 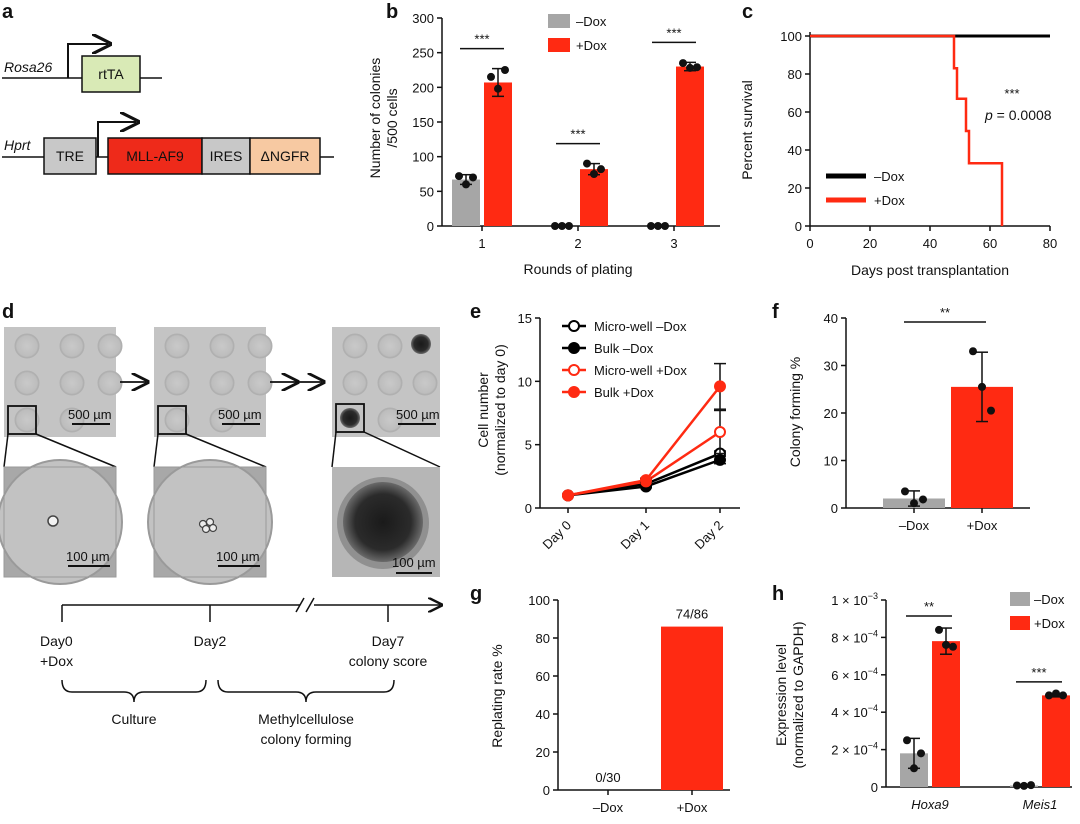 I want to click on chart-e-ylabel-2: (normalized to day 0), so click(x=500, y=410).